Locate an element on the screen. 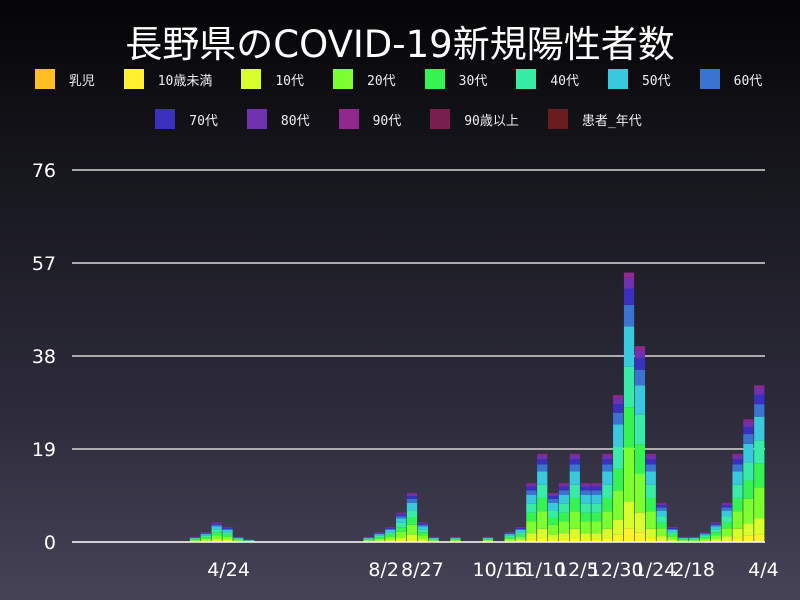 This screenshot has height=600, width=800. x-tick-label: 12/30 is located at coordinates (616, 570).